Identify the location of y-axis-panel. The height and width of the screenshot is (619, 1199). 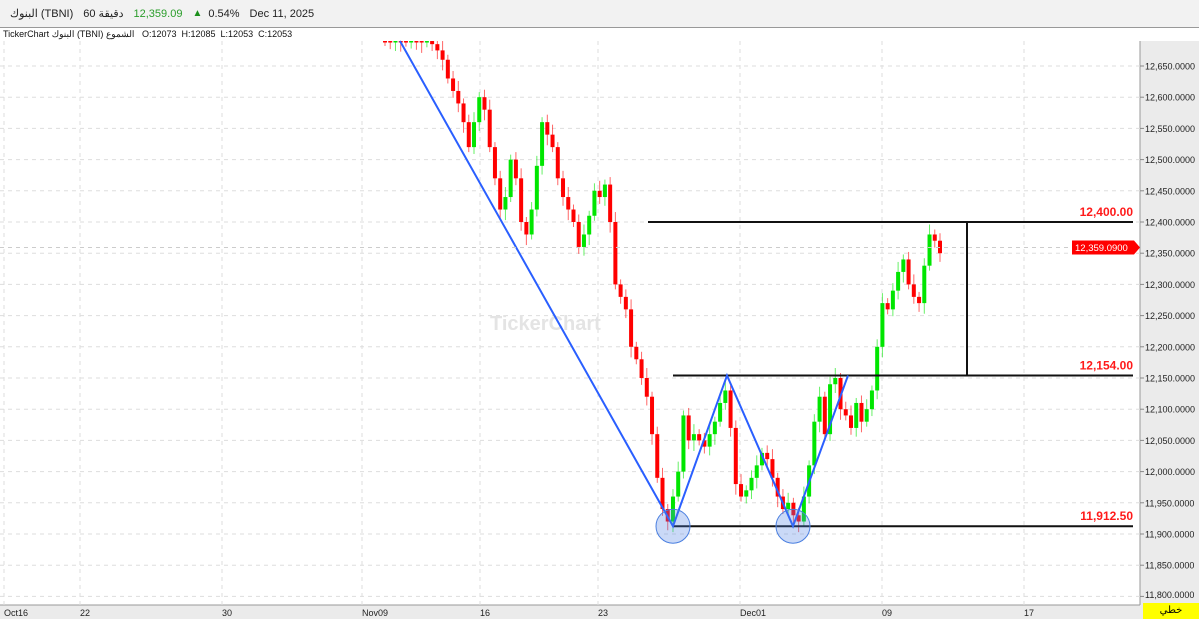
(1169, 330).